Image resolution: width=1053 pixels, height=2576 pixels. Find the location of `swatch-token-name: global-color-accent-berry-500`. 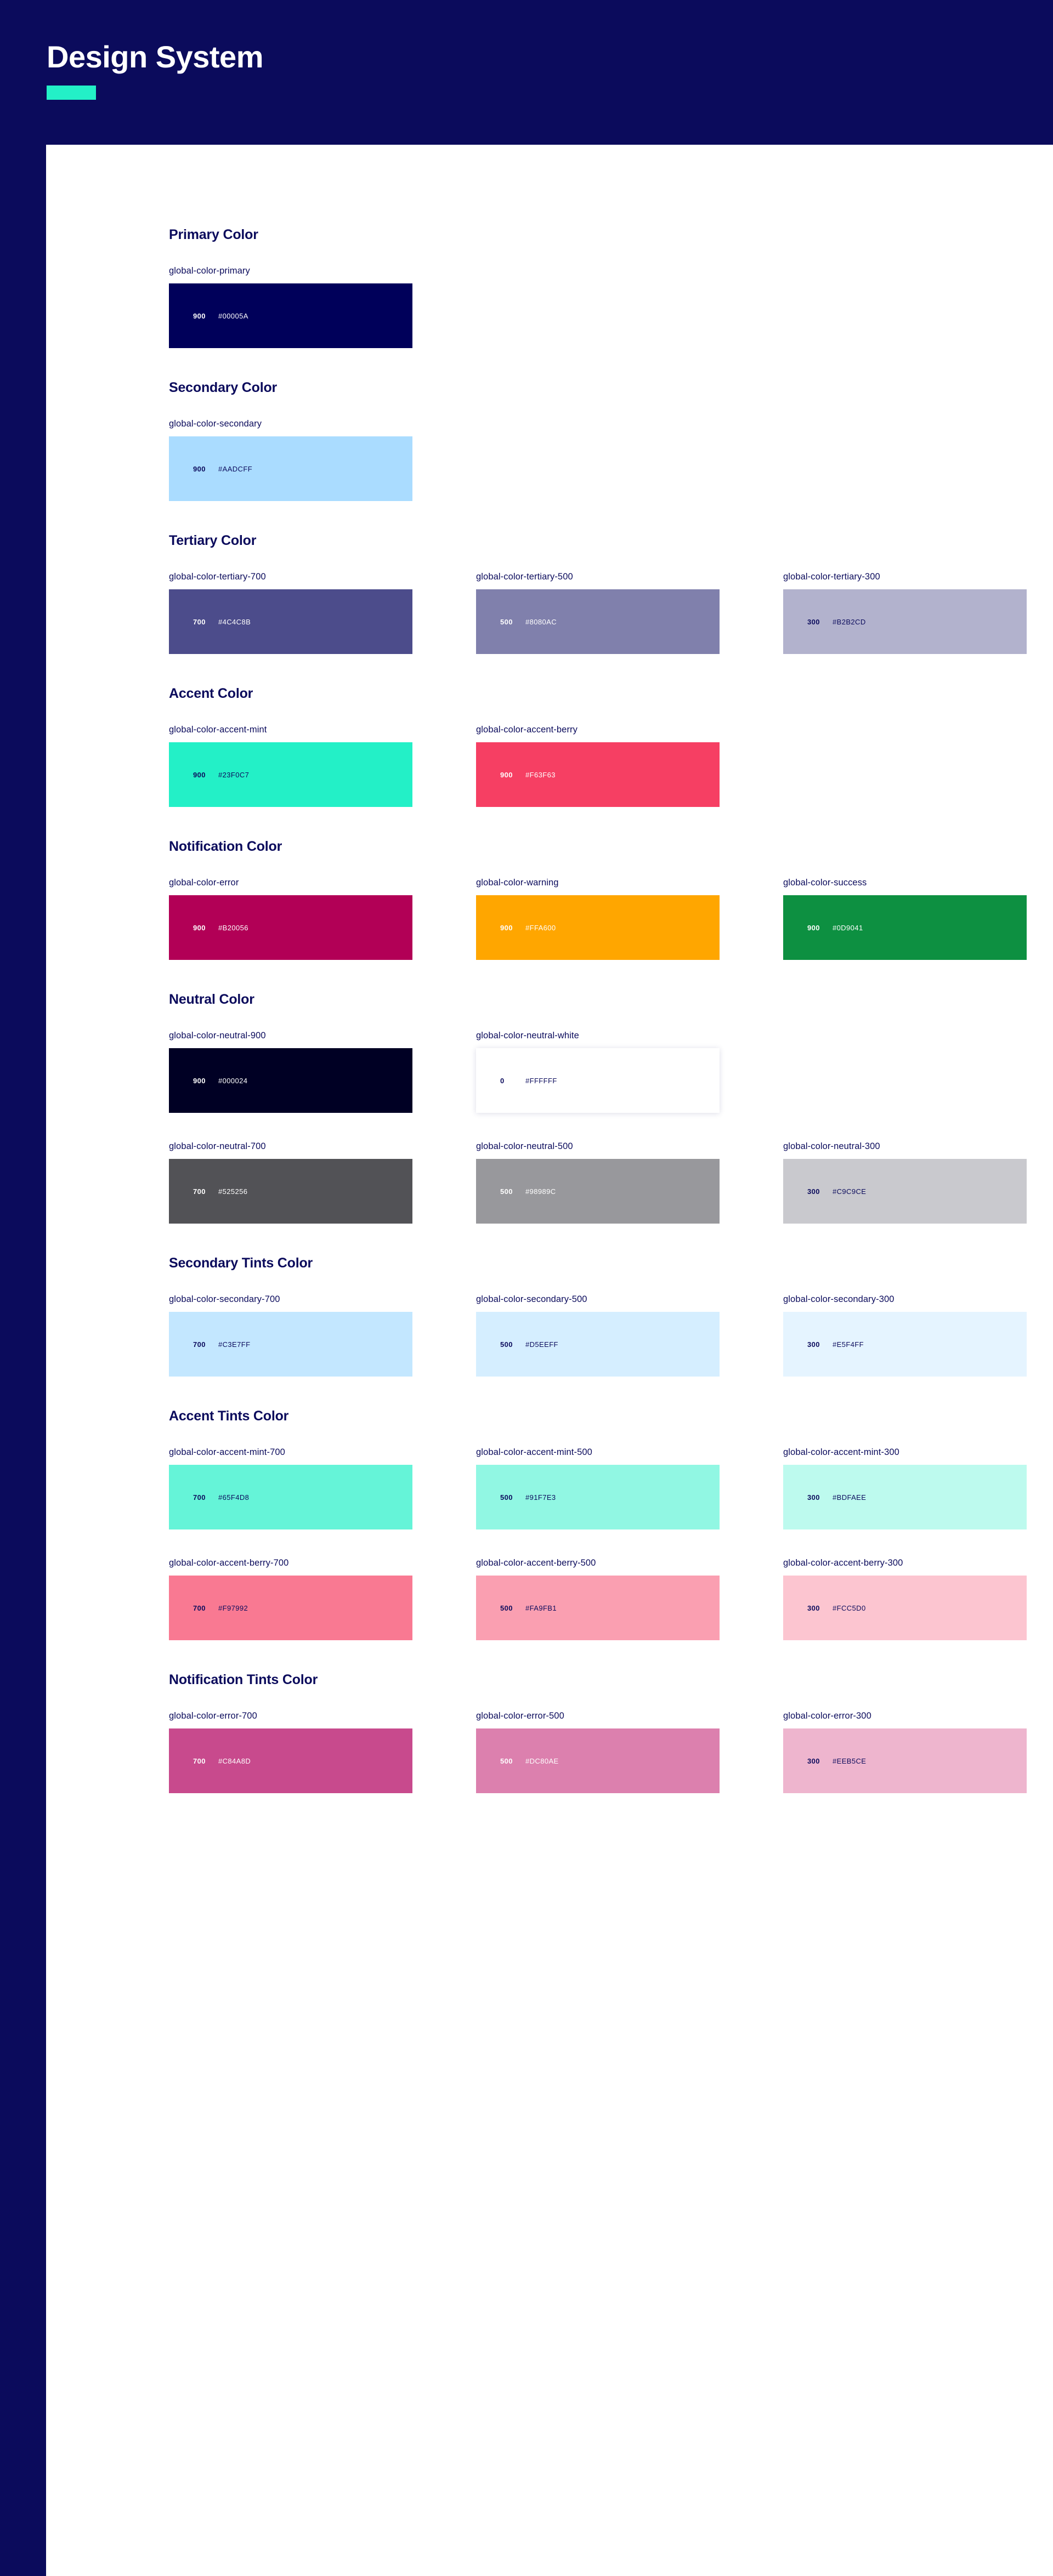

swatch-token-name: global-color-accent-berry-500 is located at coordinates (536, 1563).